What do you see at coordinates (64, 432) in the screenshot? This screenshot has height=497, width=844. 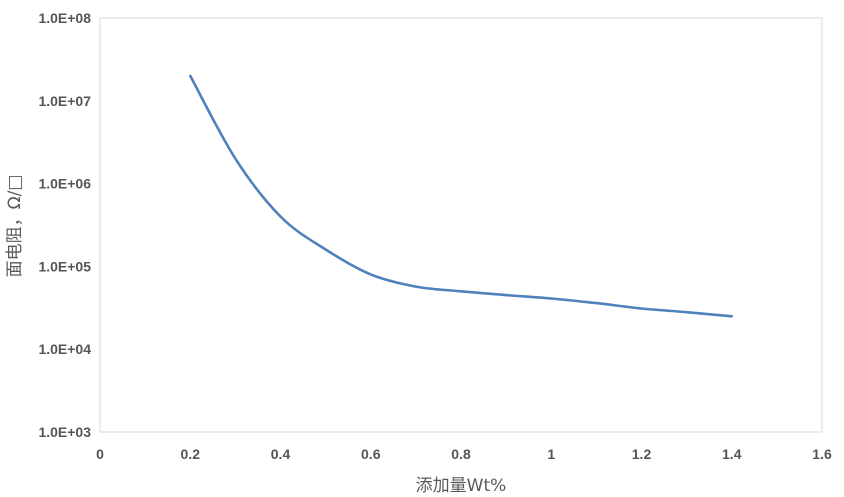 I see `y-tick-label: 1.0E+03` at bounding box center [64, 432].